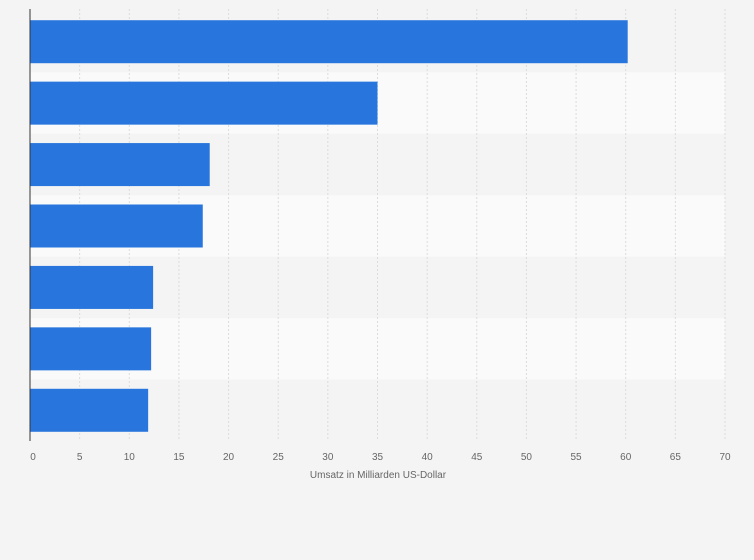 Image resolution: width=754 pixels, height=560 pixels. I want to click on x-tick-label: 0, so click(33, 457).